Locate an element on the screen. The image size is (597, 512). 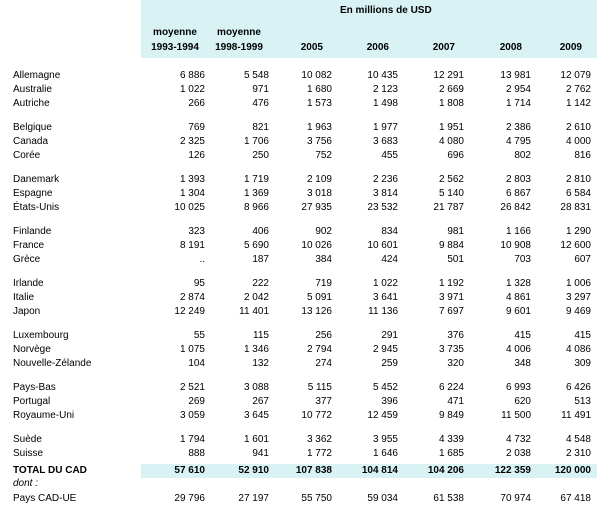
cell: 3 018 is located at coordinates (319, 193).